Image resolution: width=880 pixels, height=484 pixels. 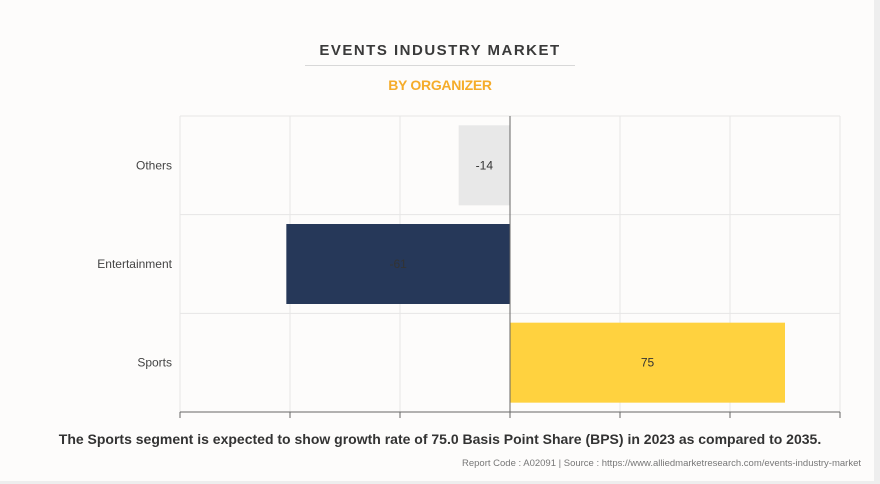 What do you see at coordinates (154, 363) in the screenshot?
I see `category-label: Sports` at bounding box center [154, 363].